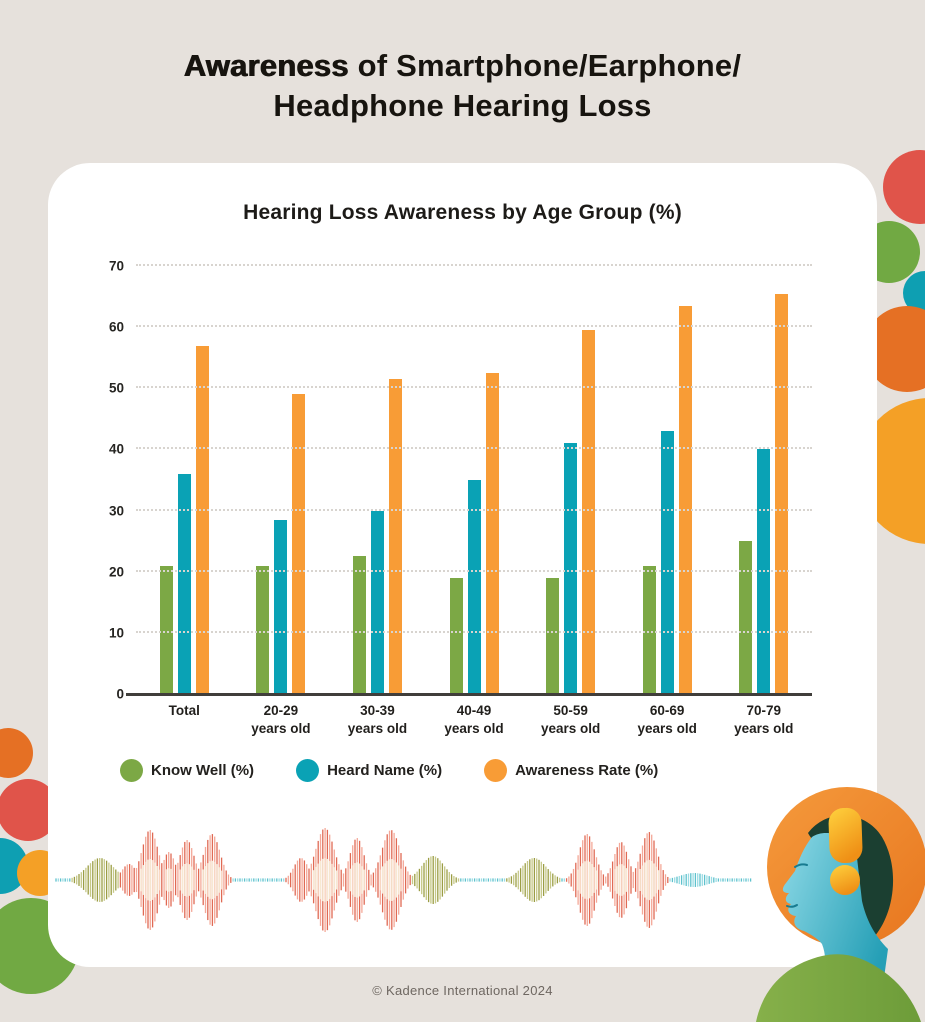 This screenshot has height=1022, width=925. Describe the element at coordinates (120, 694) in the screenshot. I see `y-tick-label-0: 0` at that location.